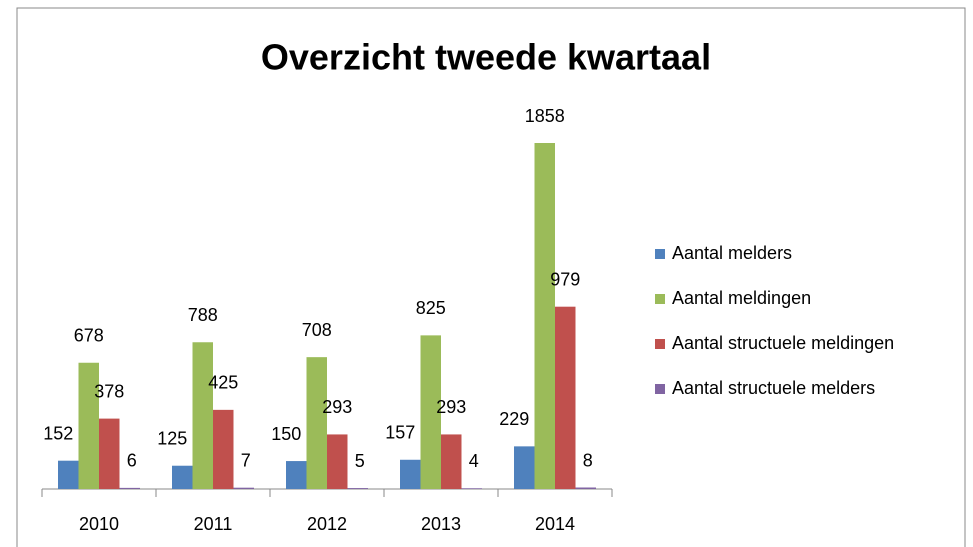  Describe the element at coordinates (741, 298) in the screenshot. I see `legend-label: Aantal meldingen` at that location.